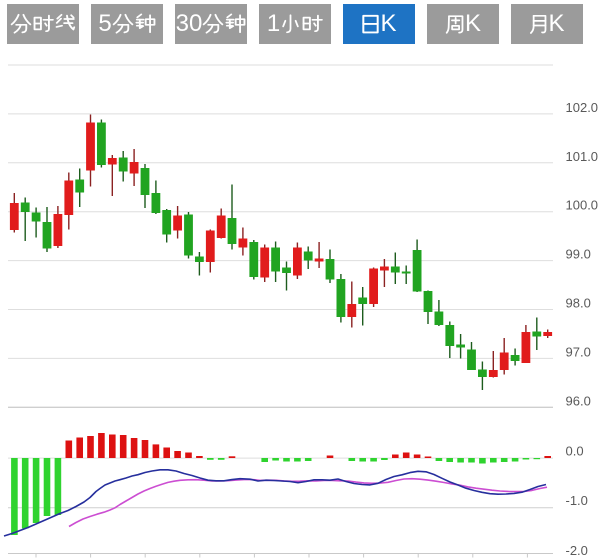 This screenshot has height=559, width=604. What do you see at coordinates (578, 254) in the screenshot?
I see `svg-text: 99.0` at bounding box center [578, 254].